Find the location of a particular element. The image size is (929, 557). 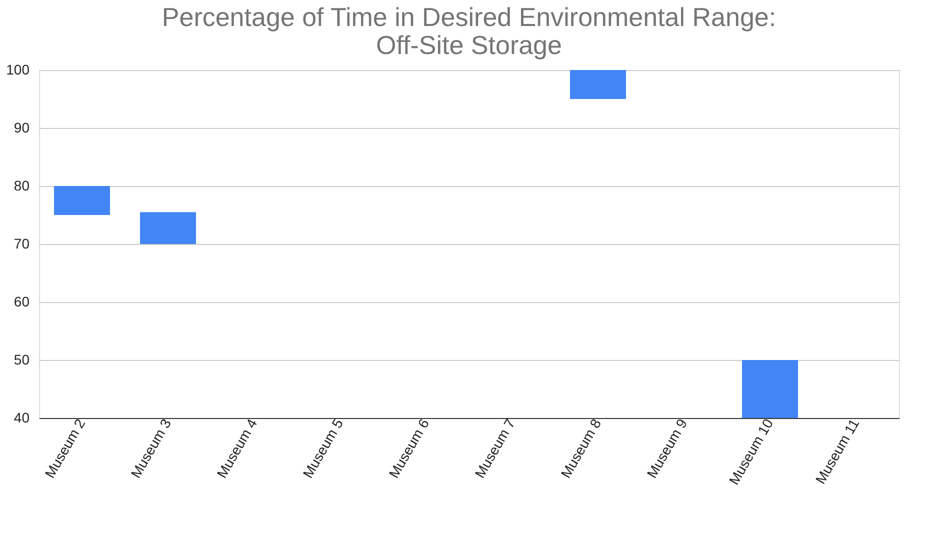

y-tick-label: 40 is located at coordinates (22, 418).